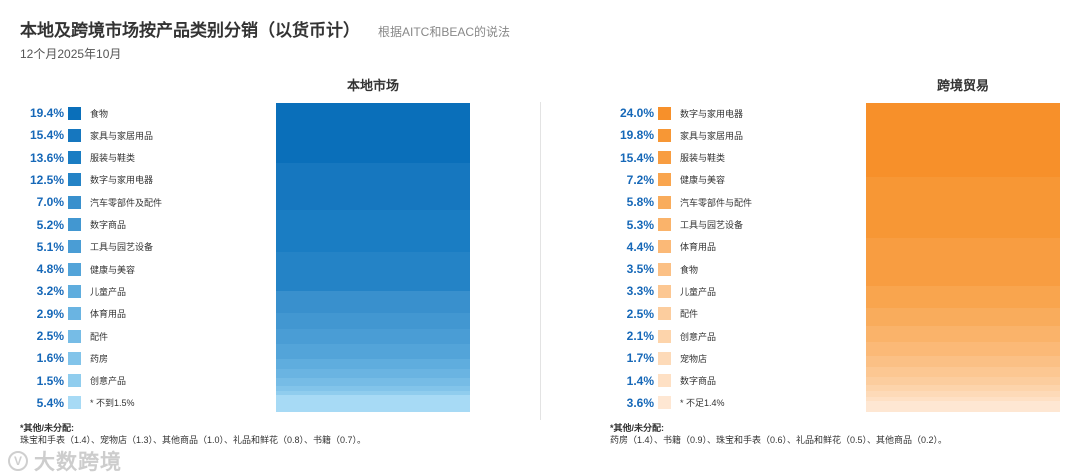  What do you see at coordinates (50, 402) in the screenshot?
I see `local-percent-label: 5.4%` at bounding box center [50, 402].